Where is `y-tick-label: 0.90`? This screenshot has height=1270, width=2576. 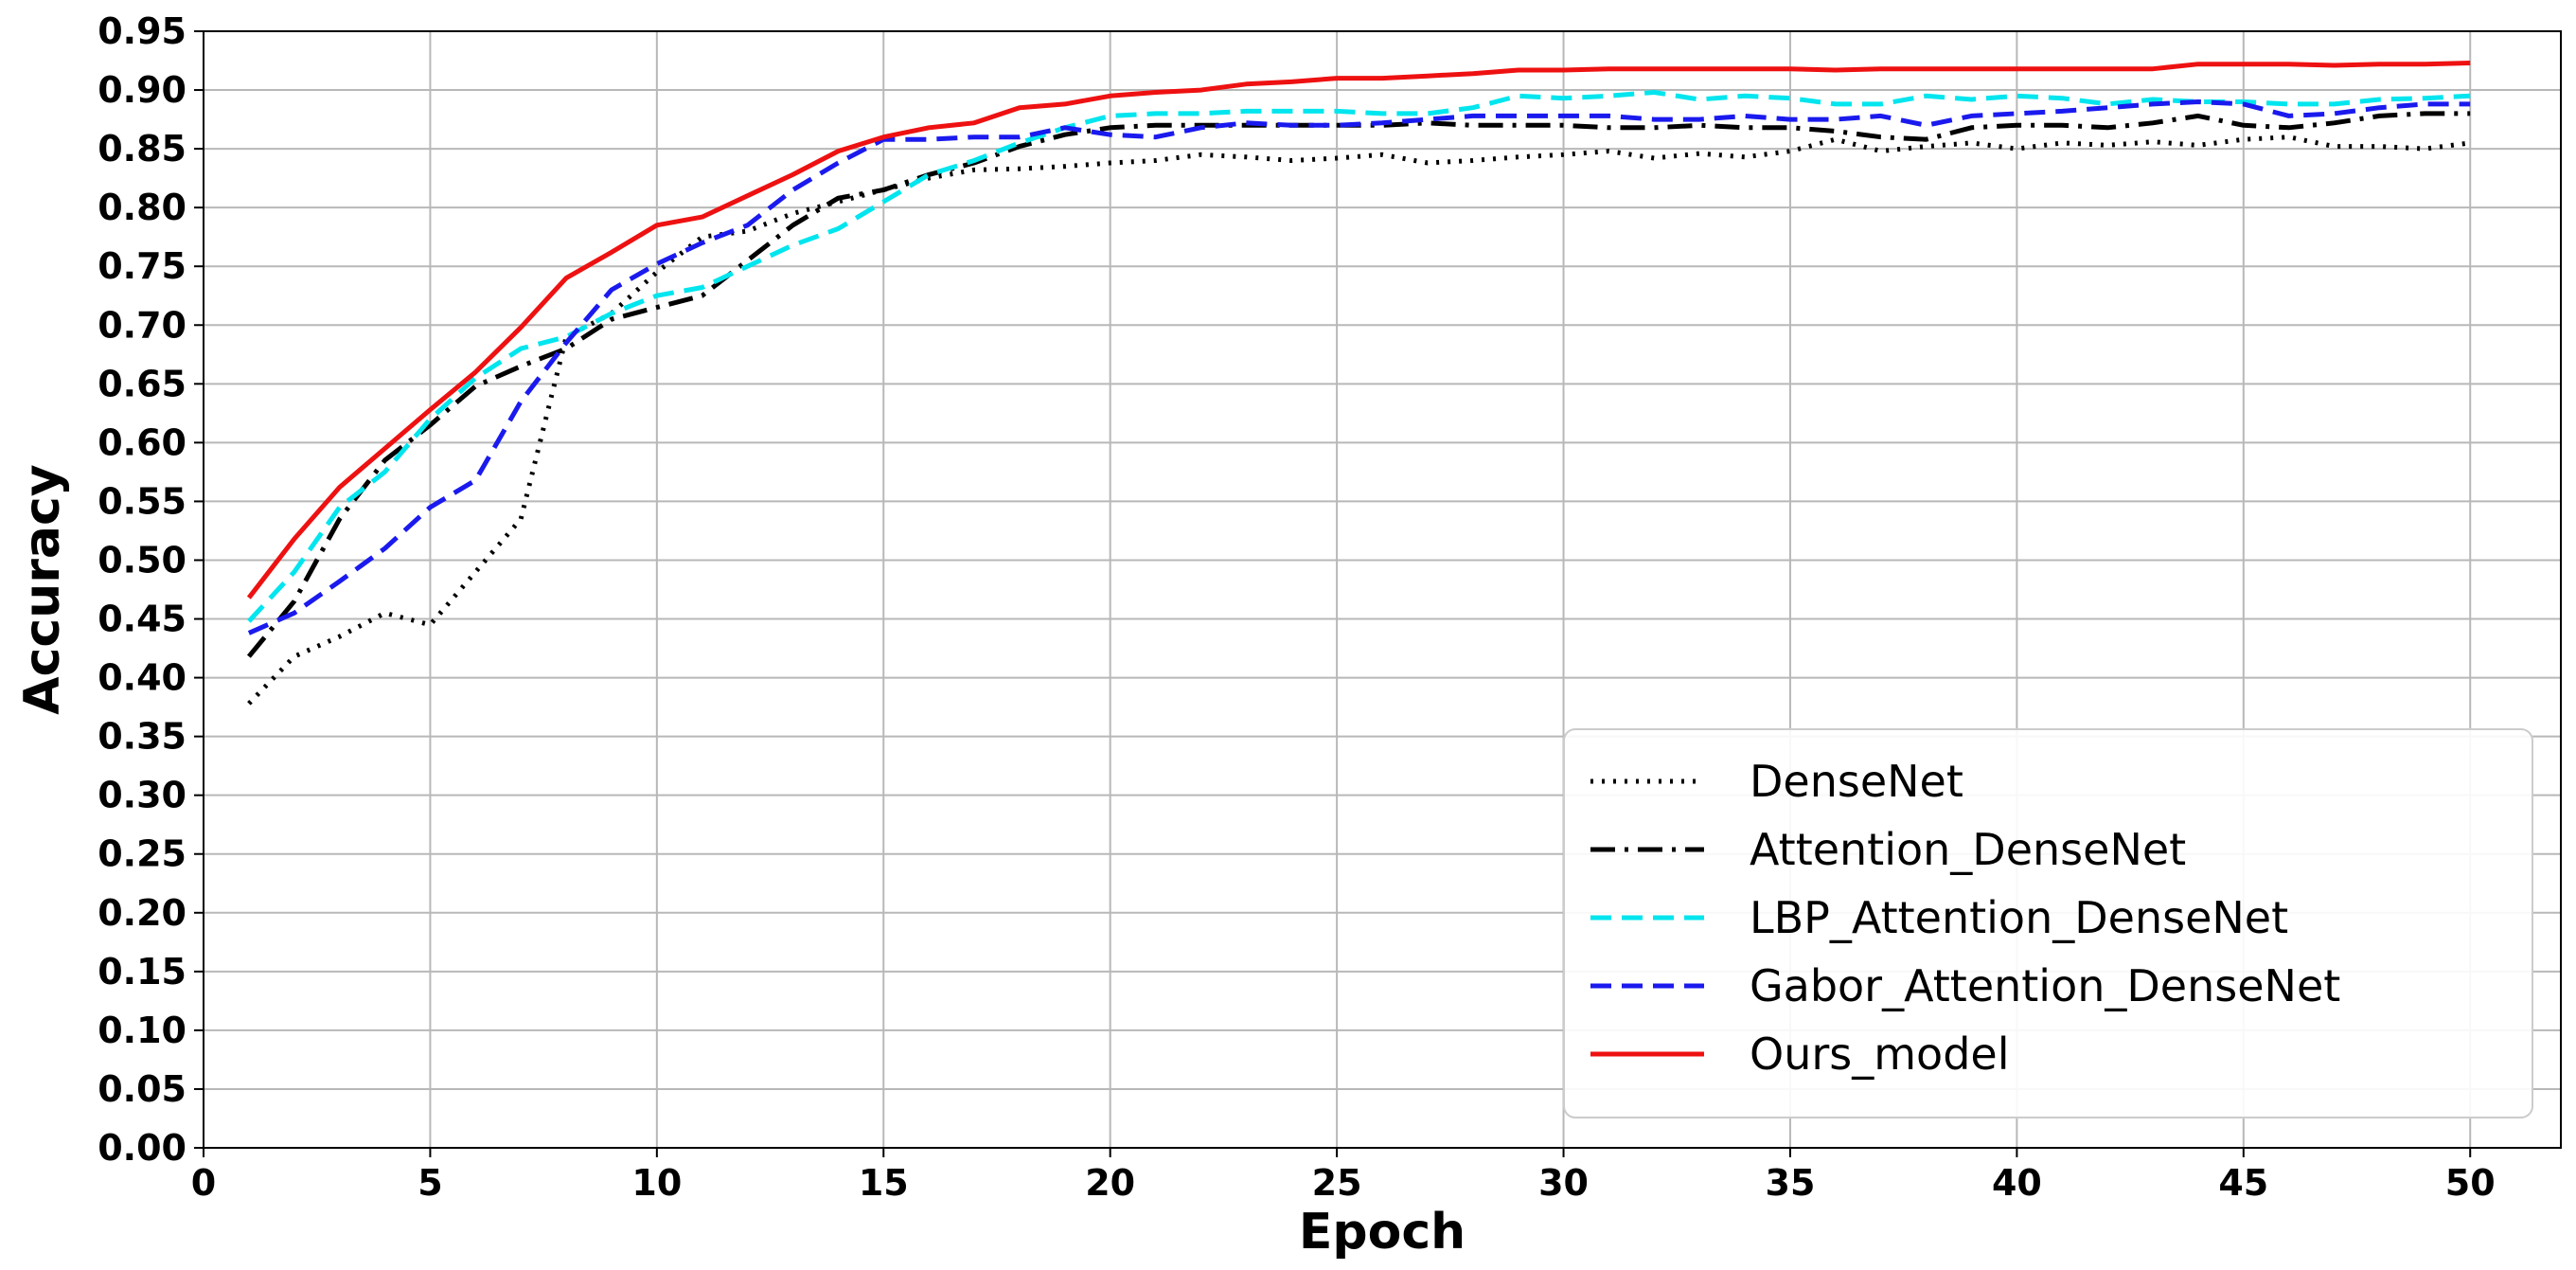 y-tick-label: 0.90 is located at coordinates (142, 90).